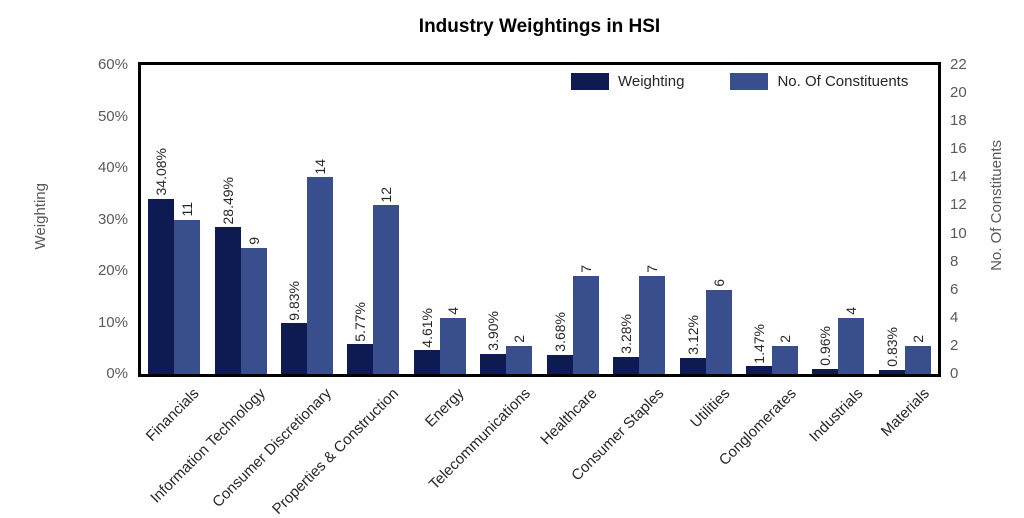  I want to click on value-label-no-of-constituents-properties-construction: 12, so click(386, 194).